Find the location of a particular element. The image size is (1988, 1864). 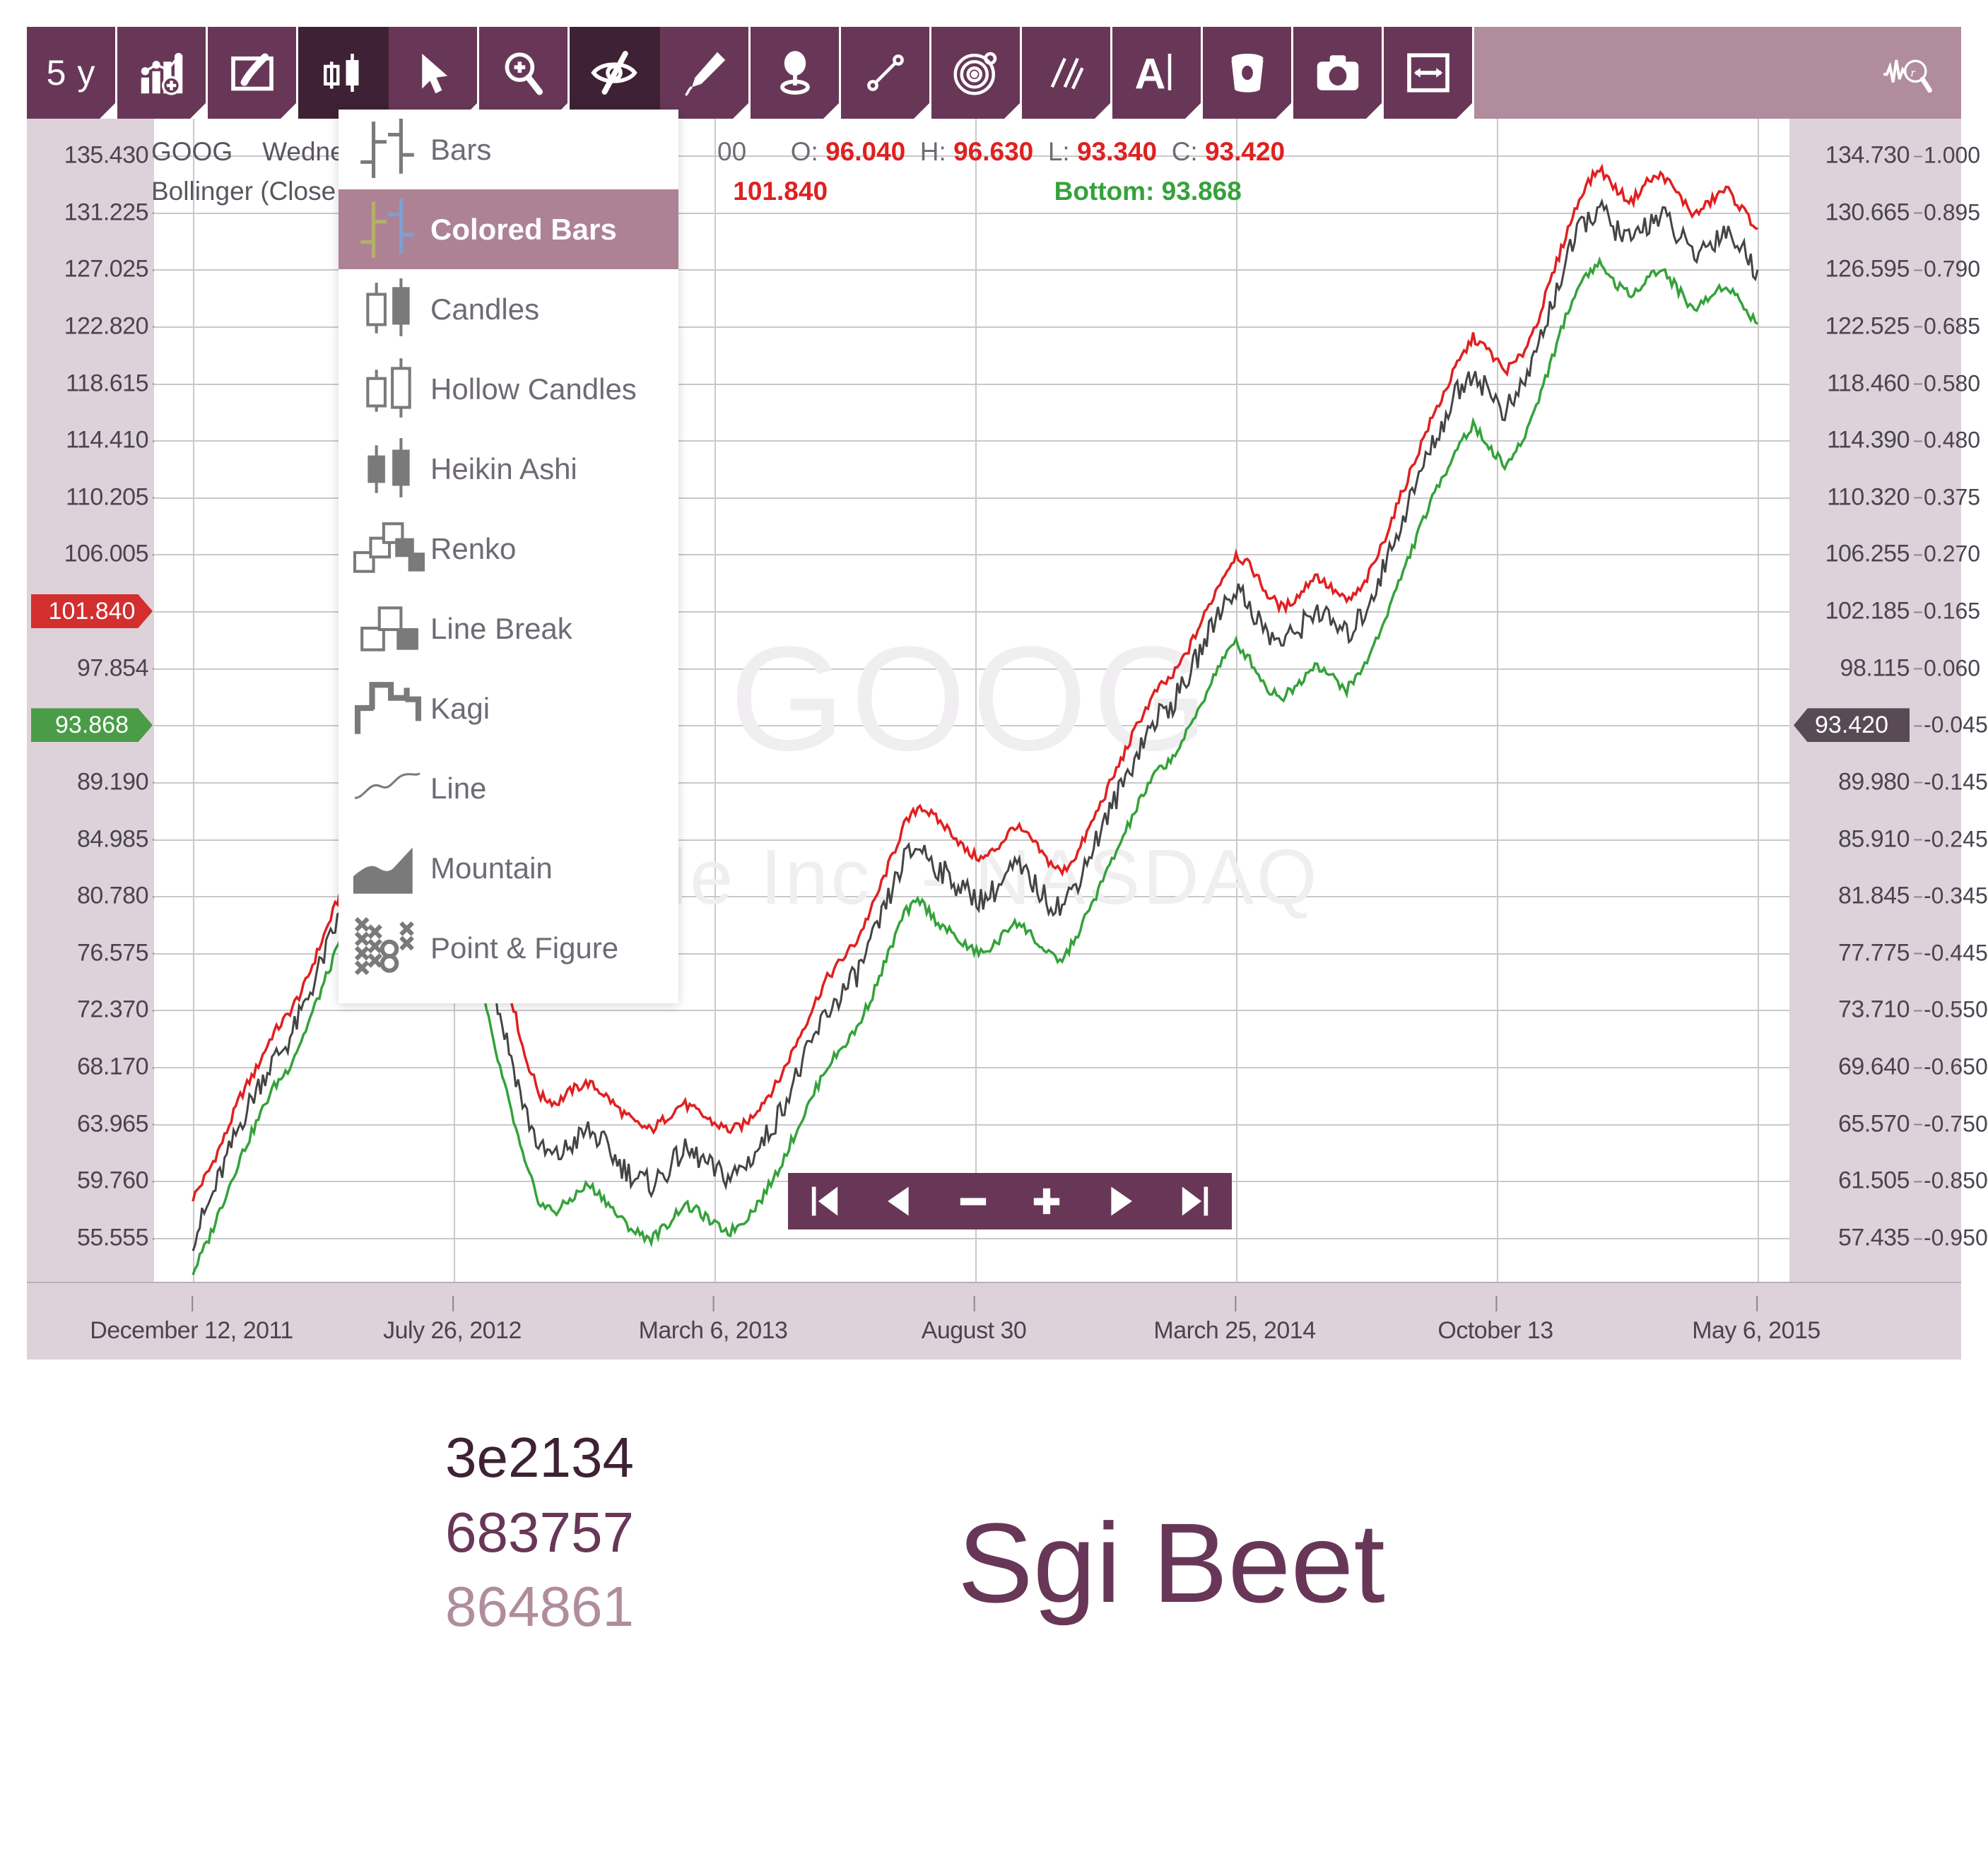

delete-tool-button is located at coordinates (1248, 73).